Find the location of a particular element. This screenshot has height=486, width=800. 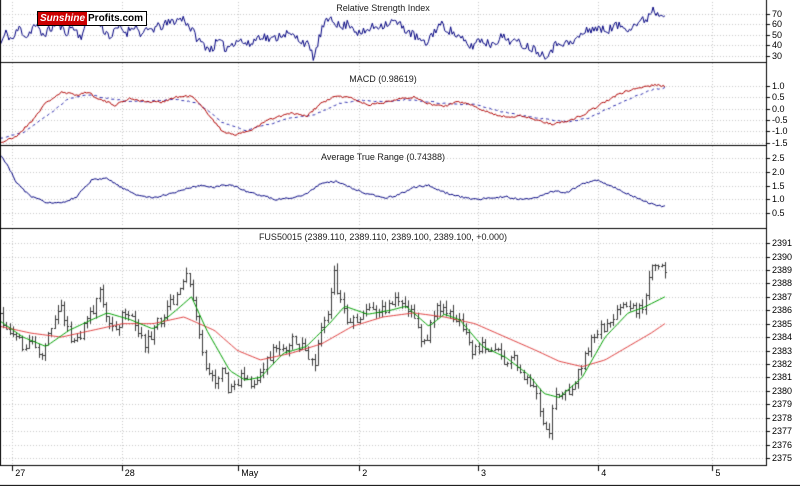

y-axis-label: 2383 is located at coordinates (782, 350).